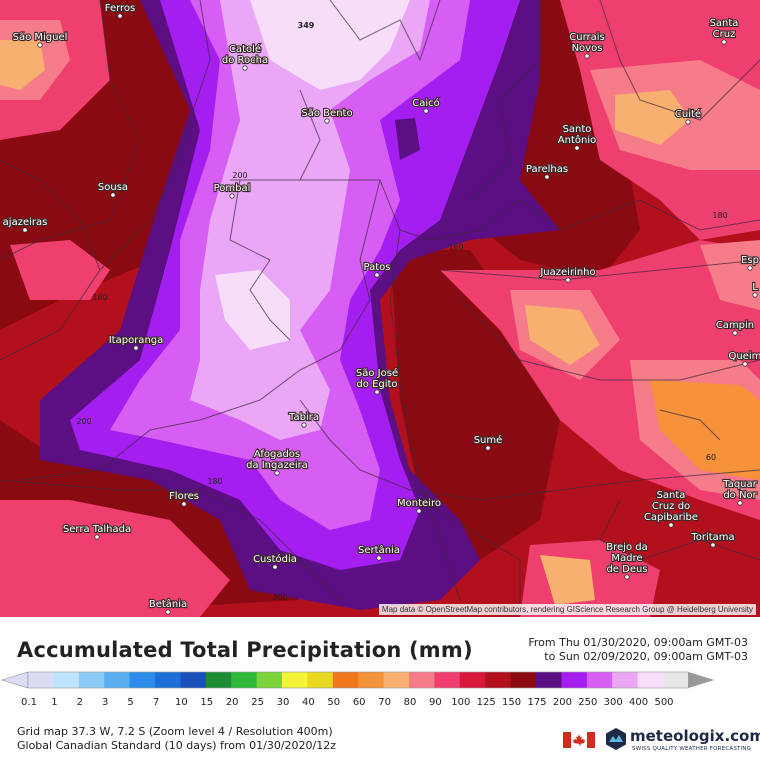 Image resolution: width=760 pixels, height=760 pixels. What do you see at coordinates (245, 650) in the screenshot?
I see `legend-title: Accumulated Total Precipitation (mm)` at bounding box center [245, 650].